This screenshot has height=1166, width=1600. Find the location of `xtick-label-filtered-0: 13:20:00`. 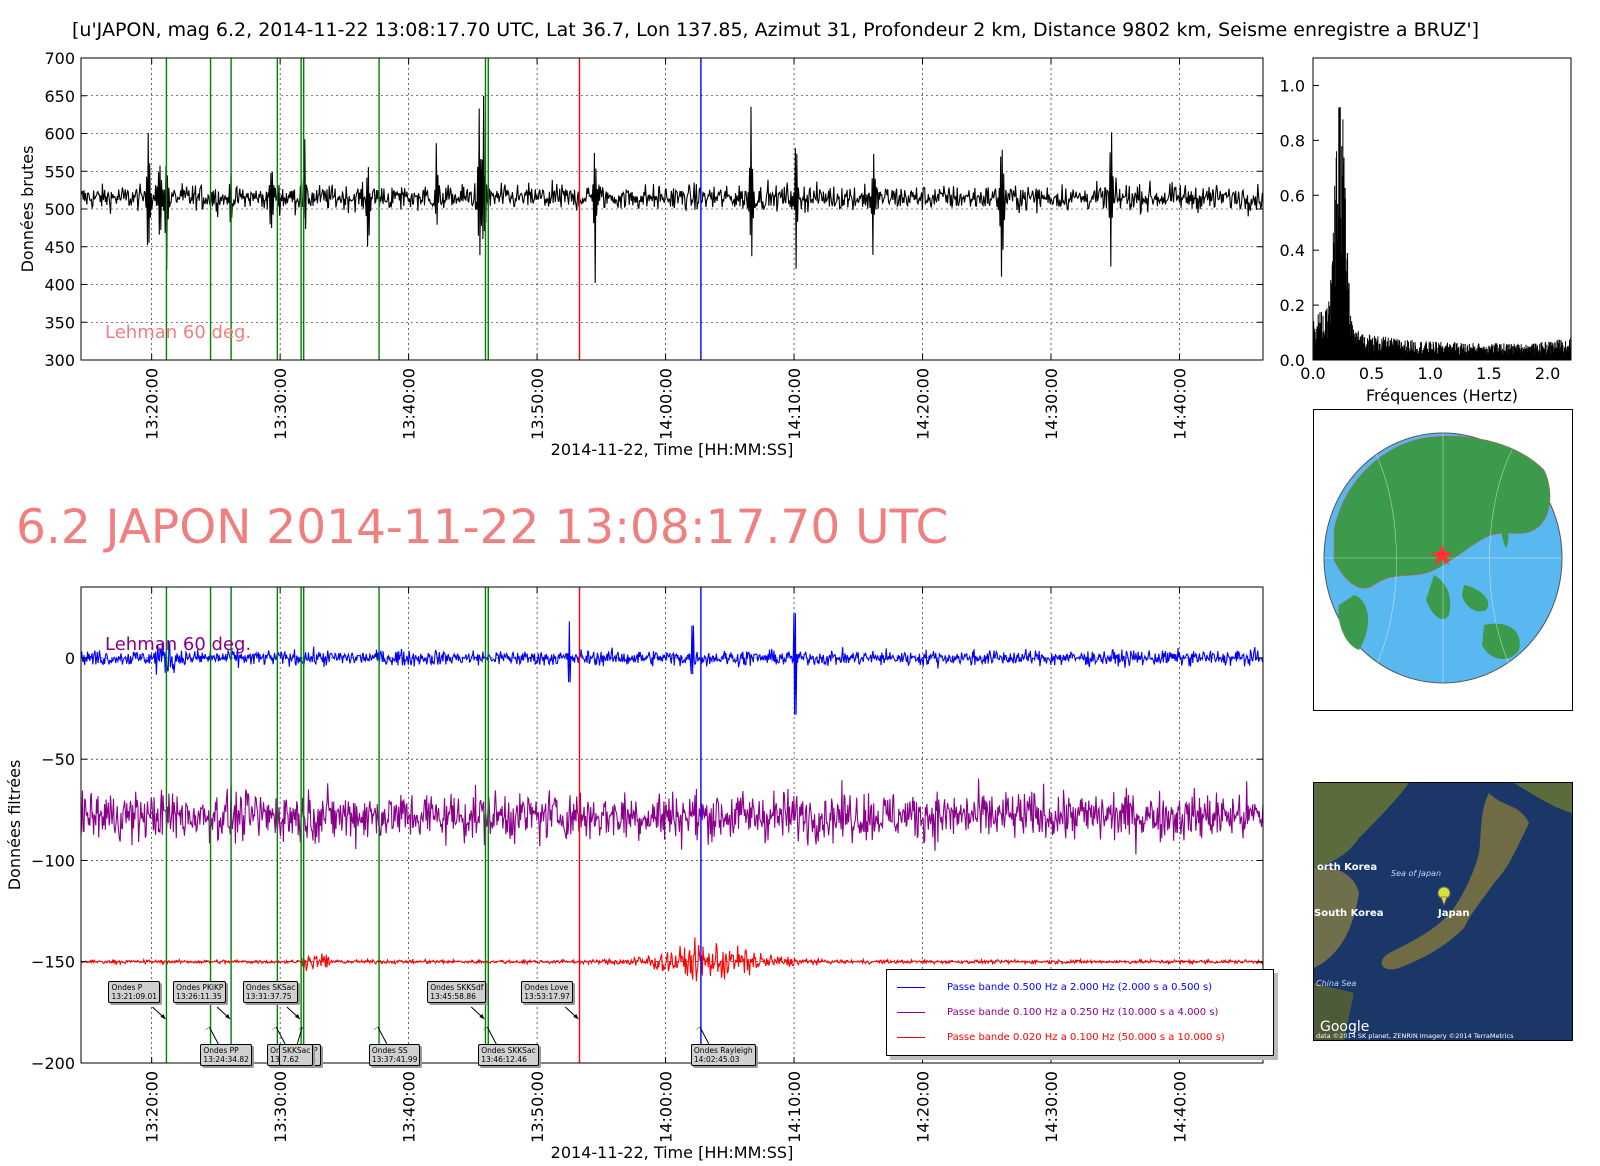

xtick-label-filtered-0: 13:20:00 is located at coordinates (152, 1107).